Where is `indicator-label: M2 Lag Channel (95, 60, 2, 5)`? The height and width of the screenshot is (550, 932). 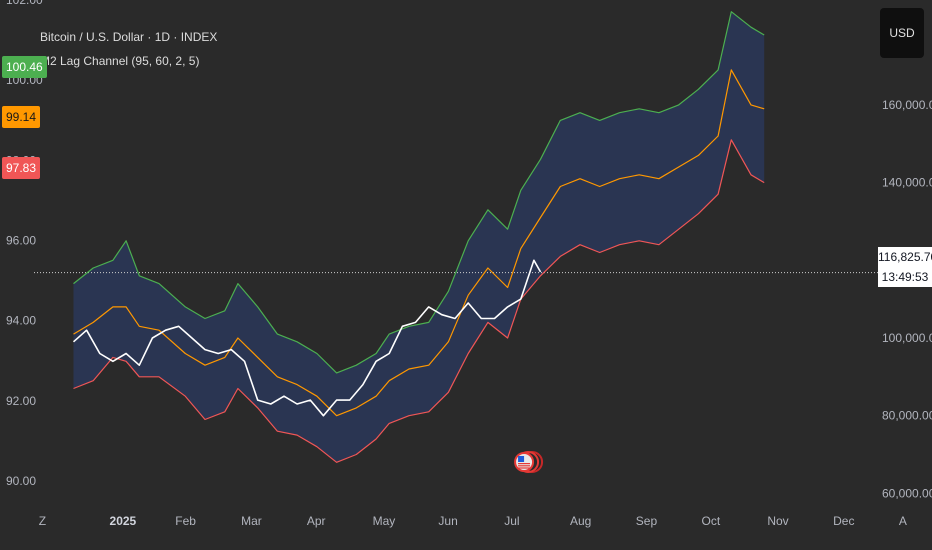
indicator-label: M2 Lag Channel (95, 60, 2, 5) is located at coordinates (120, 61).